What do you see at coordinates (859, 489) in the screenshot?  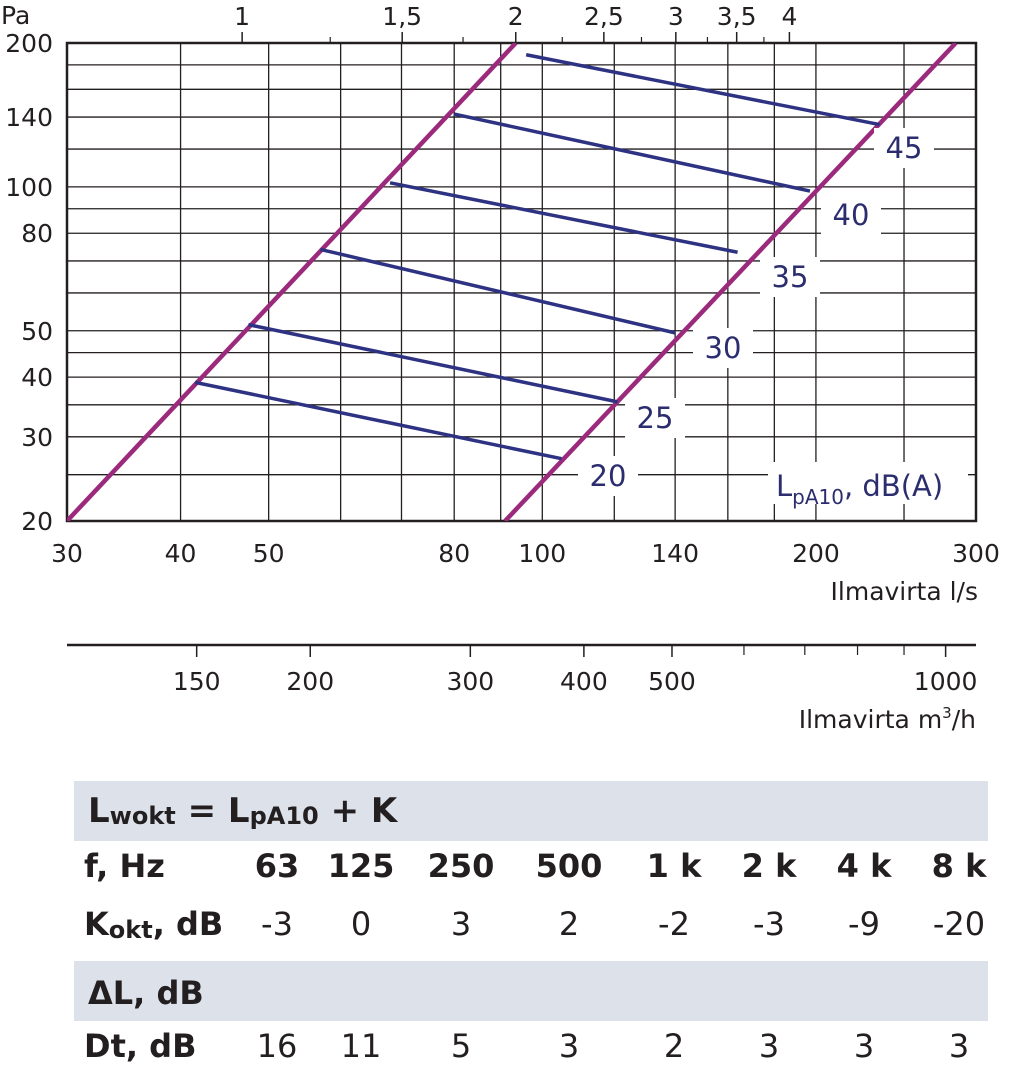 I see `lpa-label: LpA10, dB(A)` at bounding box center [859, 489].